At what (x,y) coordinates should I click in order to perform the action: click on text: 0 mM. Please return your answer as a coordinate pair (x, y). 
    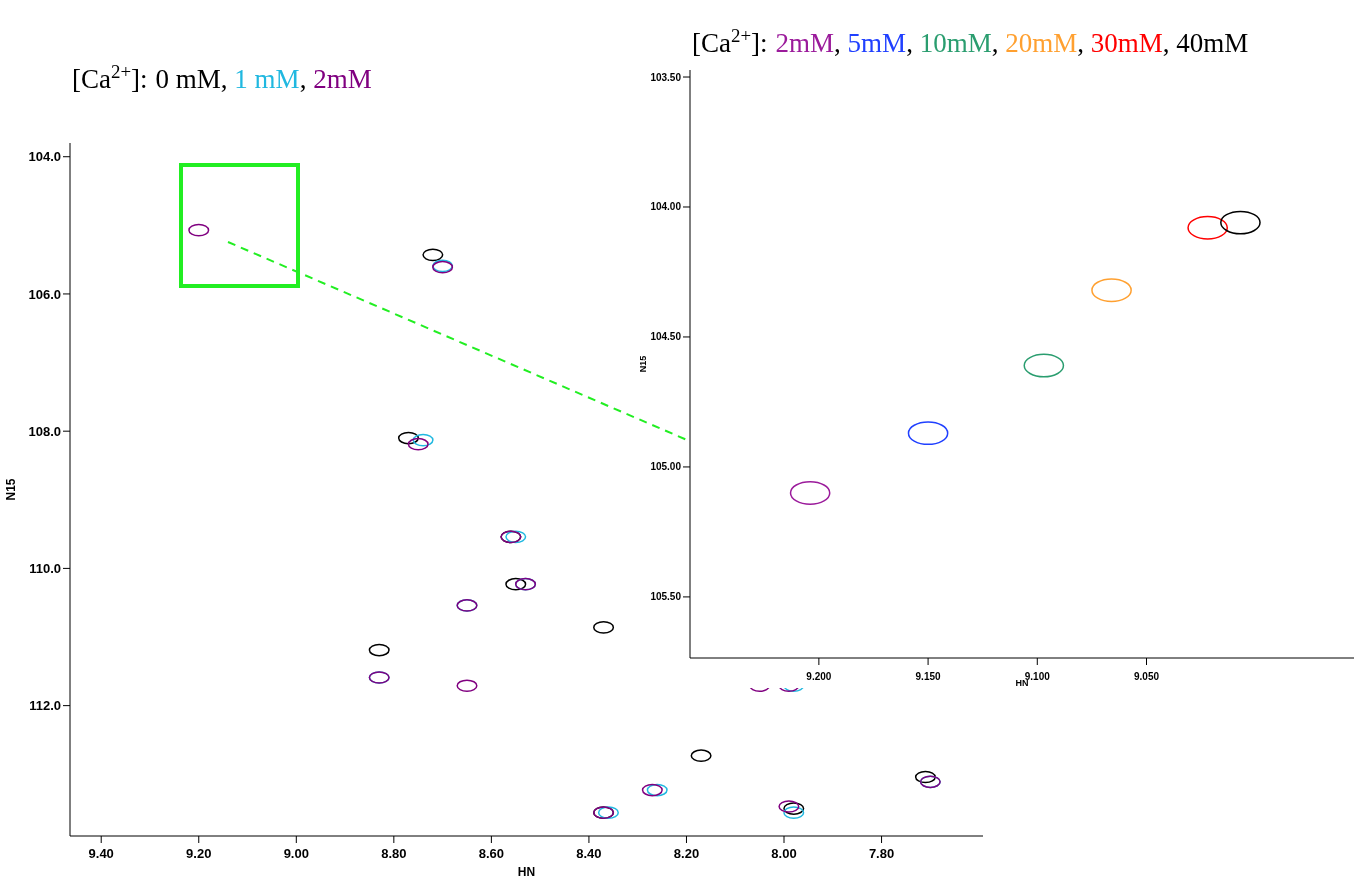
    Looking at the image, I should click on (188, 79).